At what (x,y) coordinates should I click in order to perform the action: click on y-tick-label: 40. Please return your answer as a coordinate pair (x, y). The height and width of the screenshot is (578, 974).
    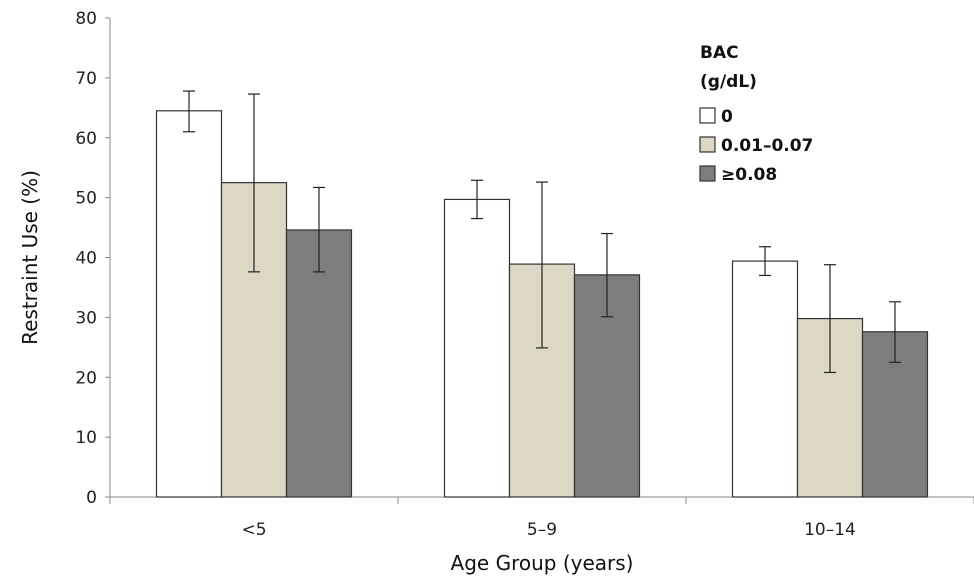
    Looking at the image, I should click on (86, 259).